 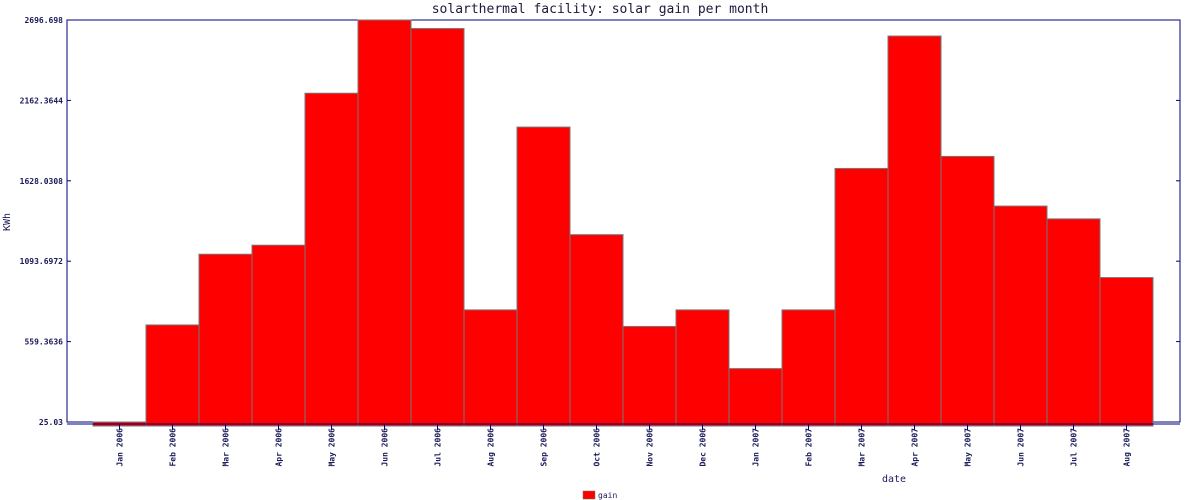 What do you see at coordinates (702, 368) in the screenshot?
I see `bar-dec-2006` at bounding box center [702, 368].